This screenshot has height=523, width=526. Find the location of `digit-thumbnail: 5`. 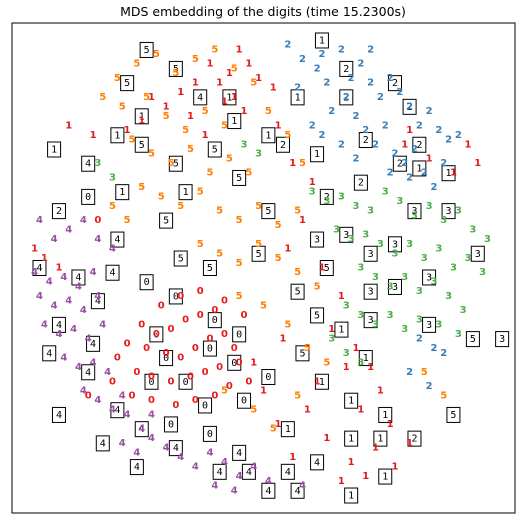

digit-thumbnail: 5 is located at coordinates (175, 68).